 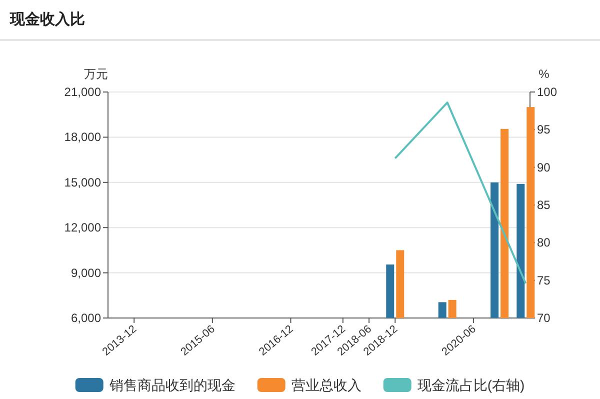 What do you see at coordinates (96, 74) in the screenshot?
I see `y-axis-title: 万元` at bounding box center [96, 74].